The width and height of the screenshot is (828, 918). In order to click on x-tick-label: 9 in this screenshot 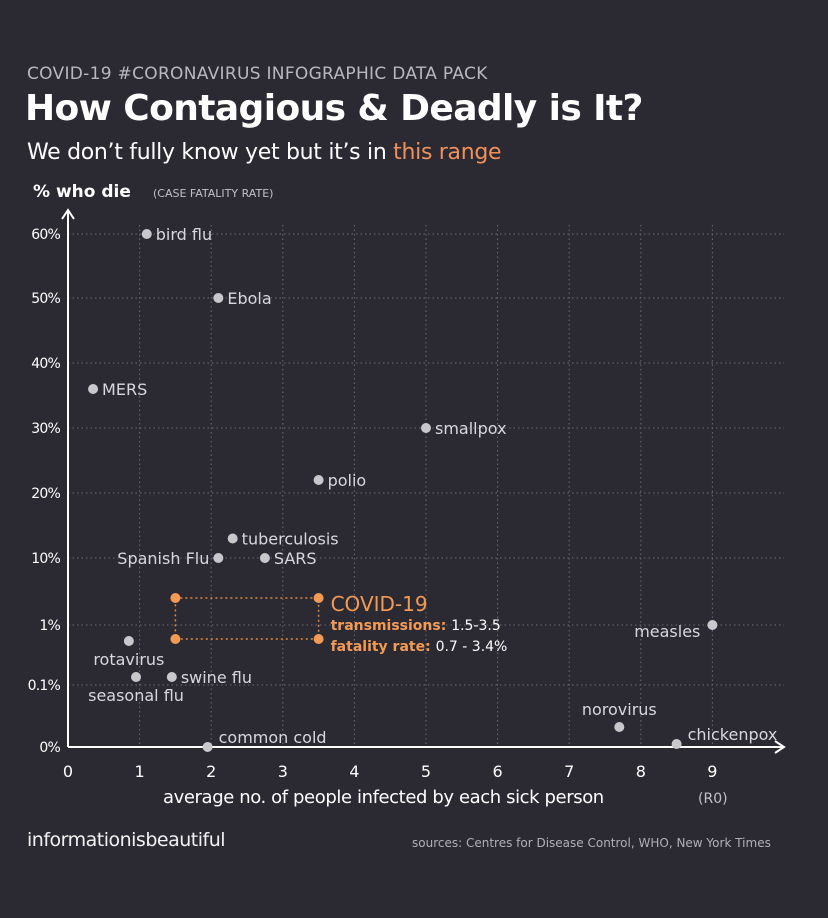, I will do `click(712, 771)`.